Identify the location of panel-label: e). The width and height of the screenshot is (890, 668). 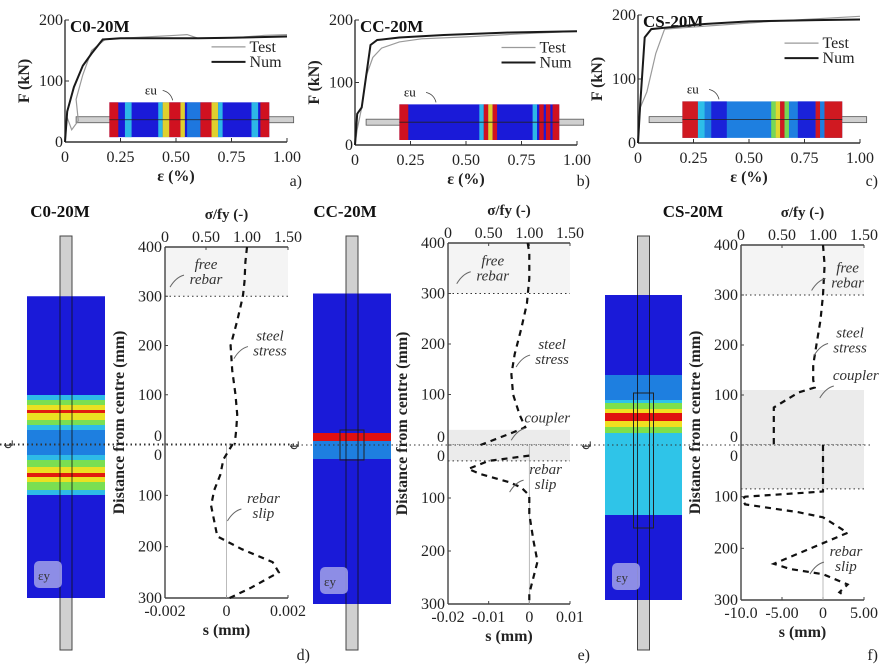
(584, 655).